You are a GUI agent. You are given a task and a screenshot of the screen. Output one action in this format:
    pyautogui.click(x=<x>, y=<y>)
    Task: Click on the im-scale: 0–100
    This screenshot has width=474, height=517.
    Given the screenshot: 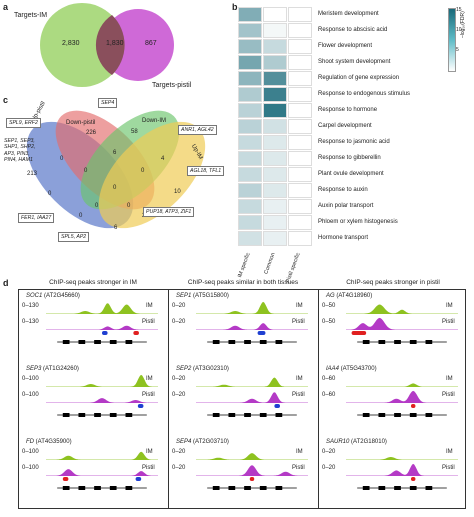 What is the action you would take?
    pyautogui.click(x=30, y=379)
    